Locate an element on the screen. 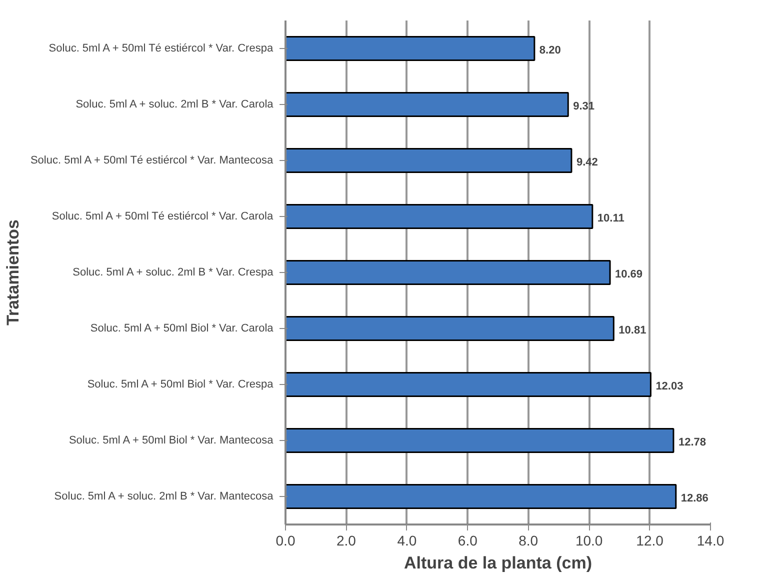  data-label: 9.42 is located at coordinates (587, 162).